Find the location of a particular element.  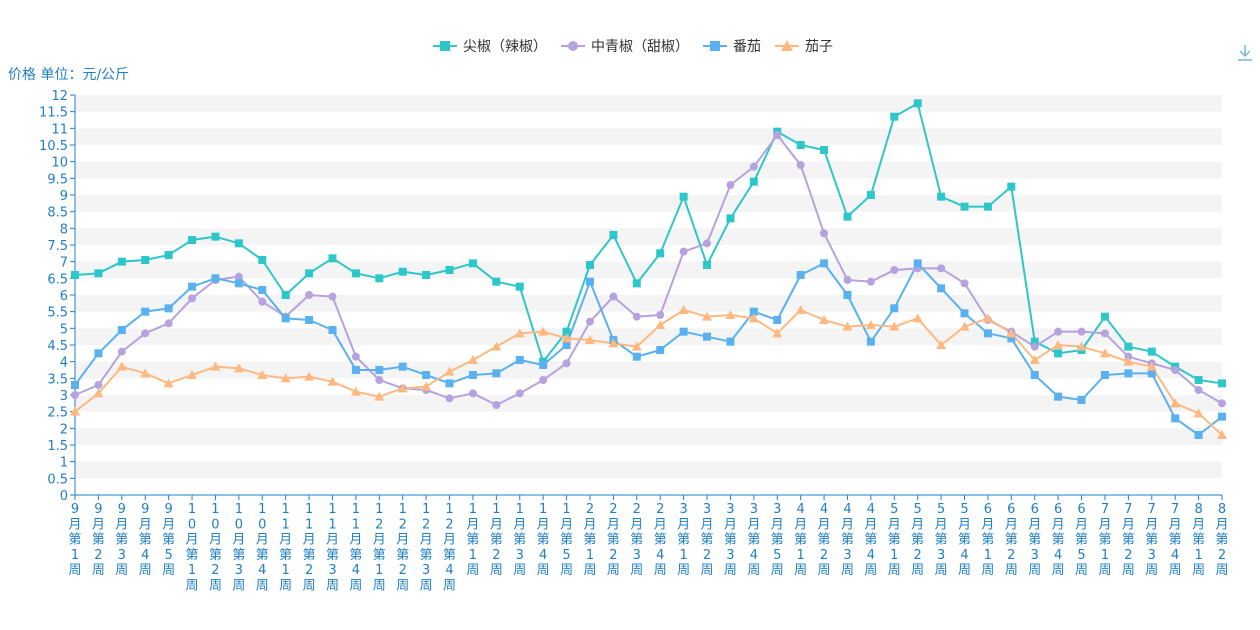

x-tick-label: 1 月第 5 周 is located at coordinates (566, 540).